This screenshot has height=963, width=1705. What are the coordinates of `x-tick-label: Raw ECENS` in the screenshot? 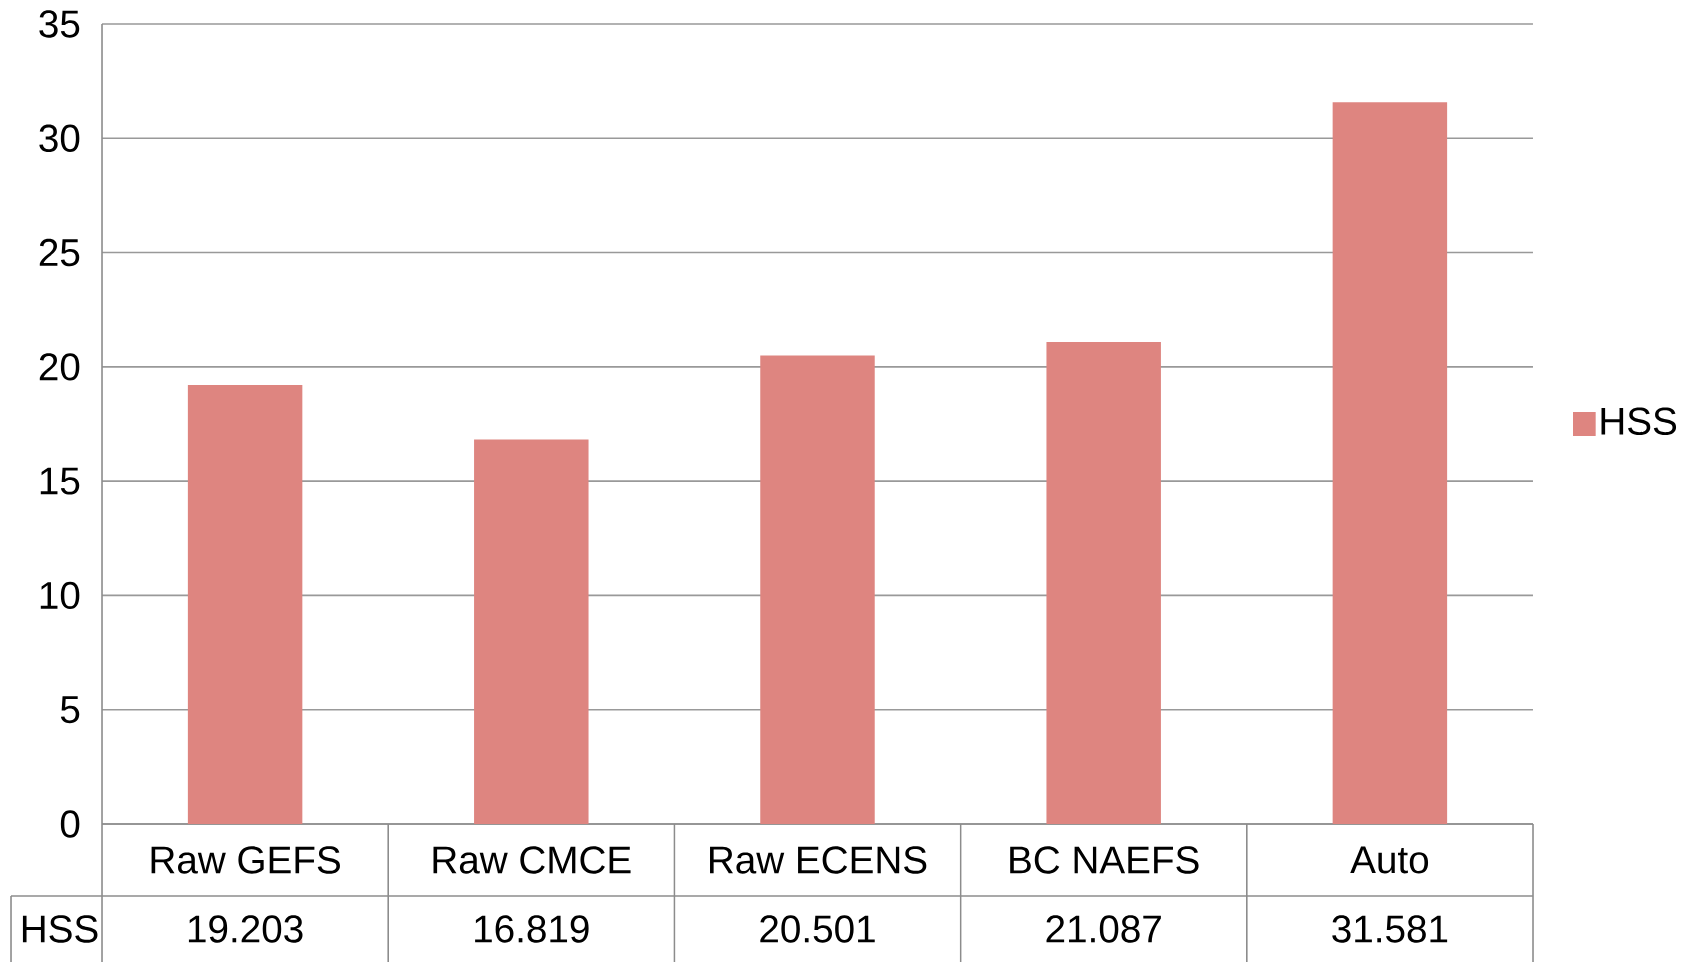 It's located at (818, 860).